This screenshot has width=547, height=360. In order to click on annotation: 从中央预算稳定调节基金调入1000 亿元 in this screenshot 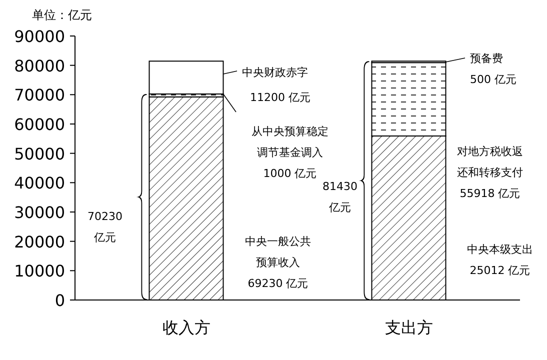, I will do `click(290, 152)`.